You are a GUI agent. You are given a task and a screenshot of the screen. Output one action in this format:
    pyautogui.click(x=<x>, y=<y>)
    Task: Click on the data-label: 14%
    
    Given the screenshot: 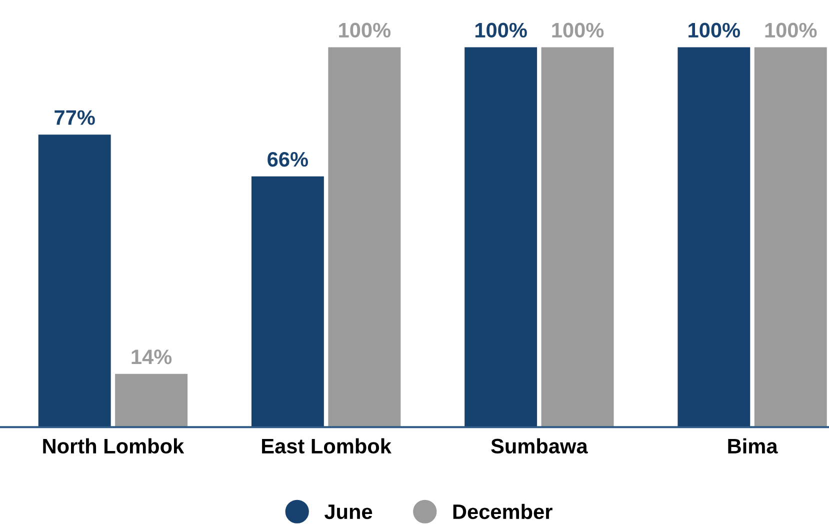 What is the action you would take?
    pyautogui.click(x=152, y=357)
    